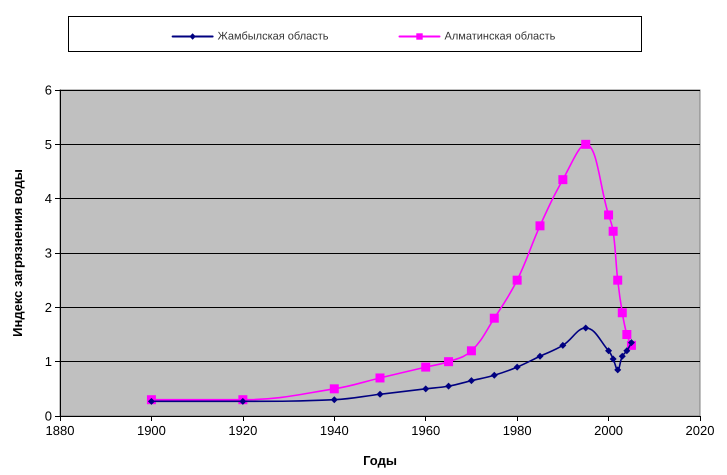 The height and width of the screenshot is (475, 727). Describe the element at coordinates (48, 198) in the screenshot. I see `y-tick-label: 4` at that location.